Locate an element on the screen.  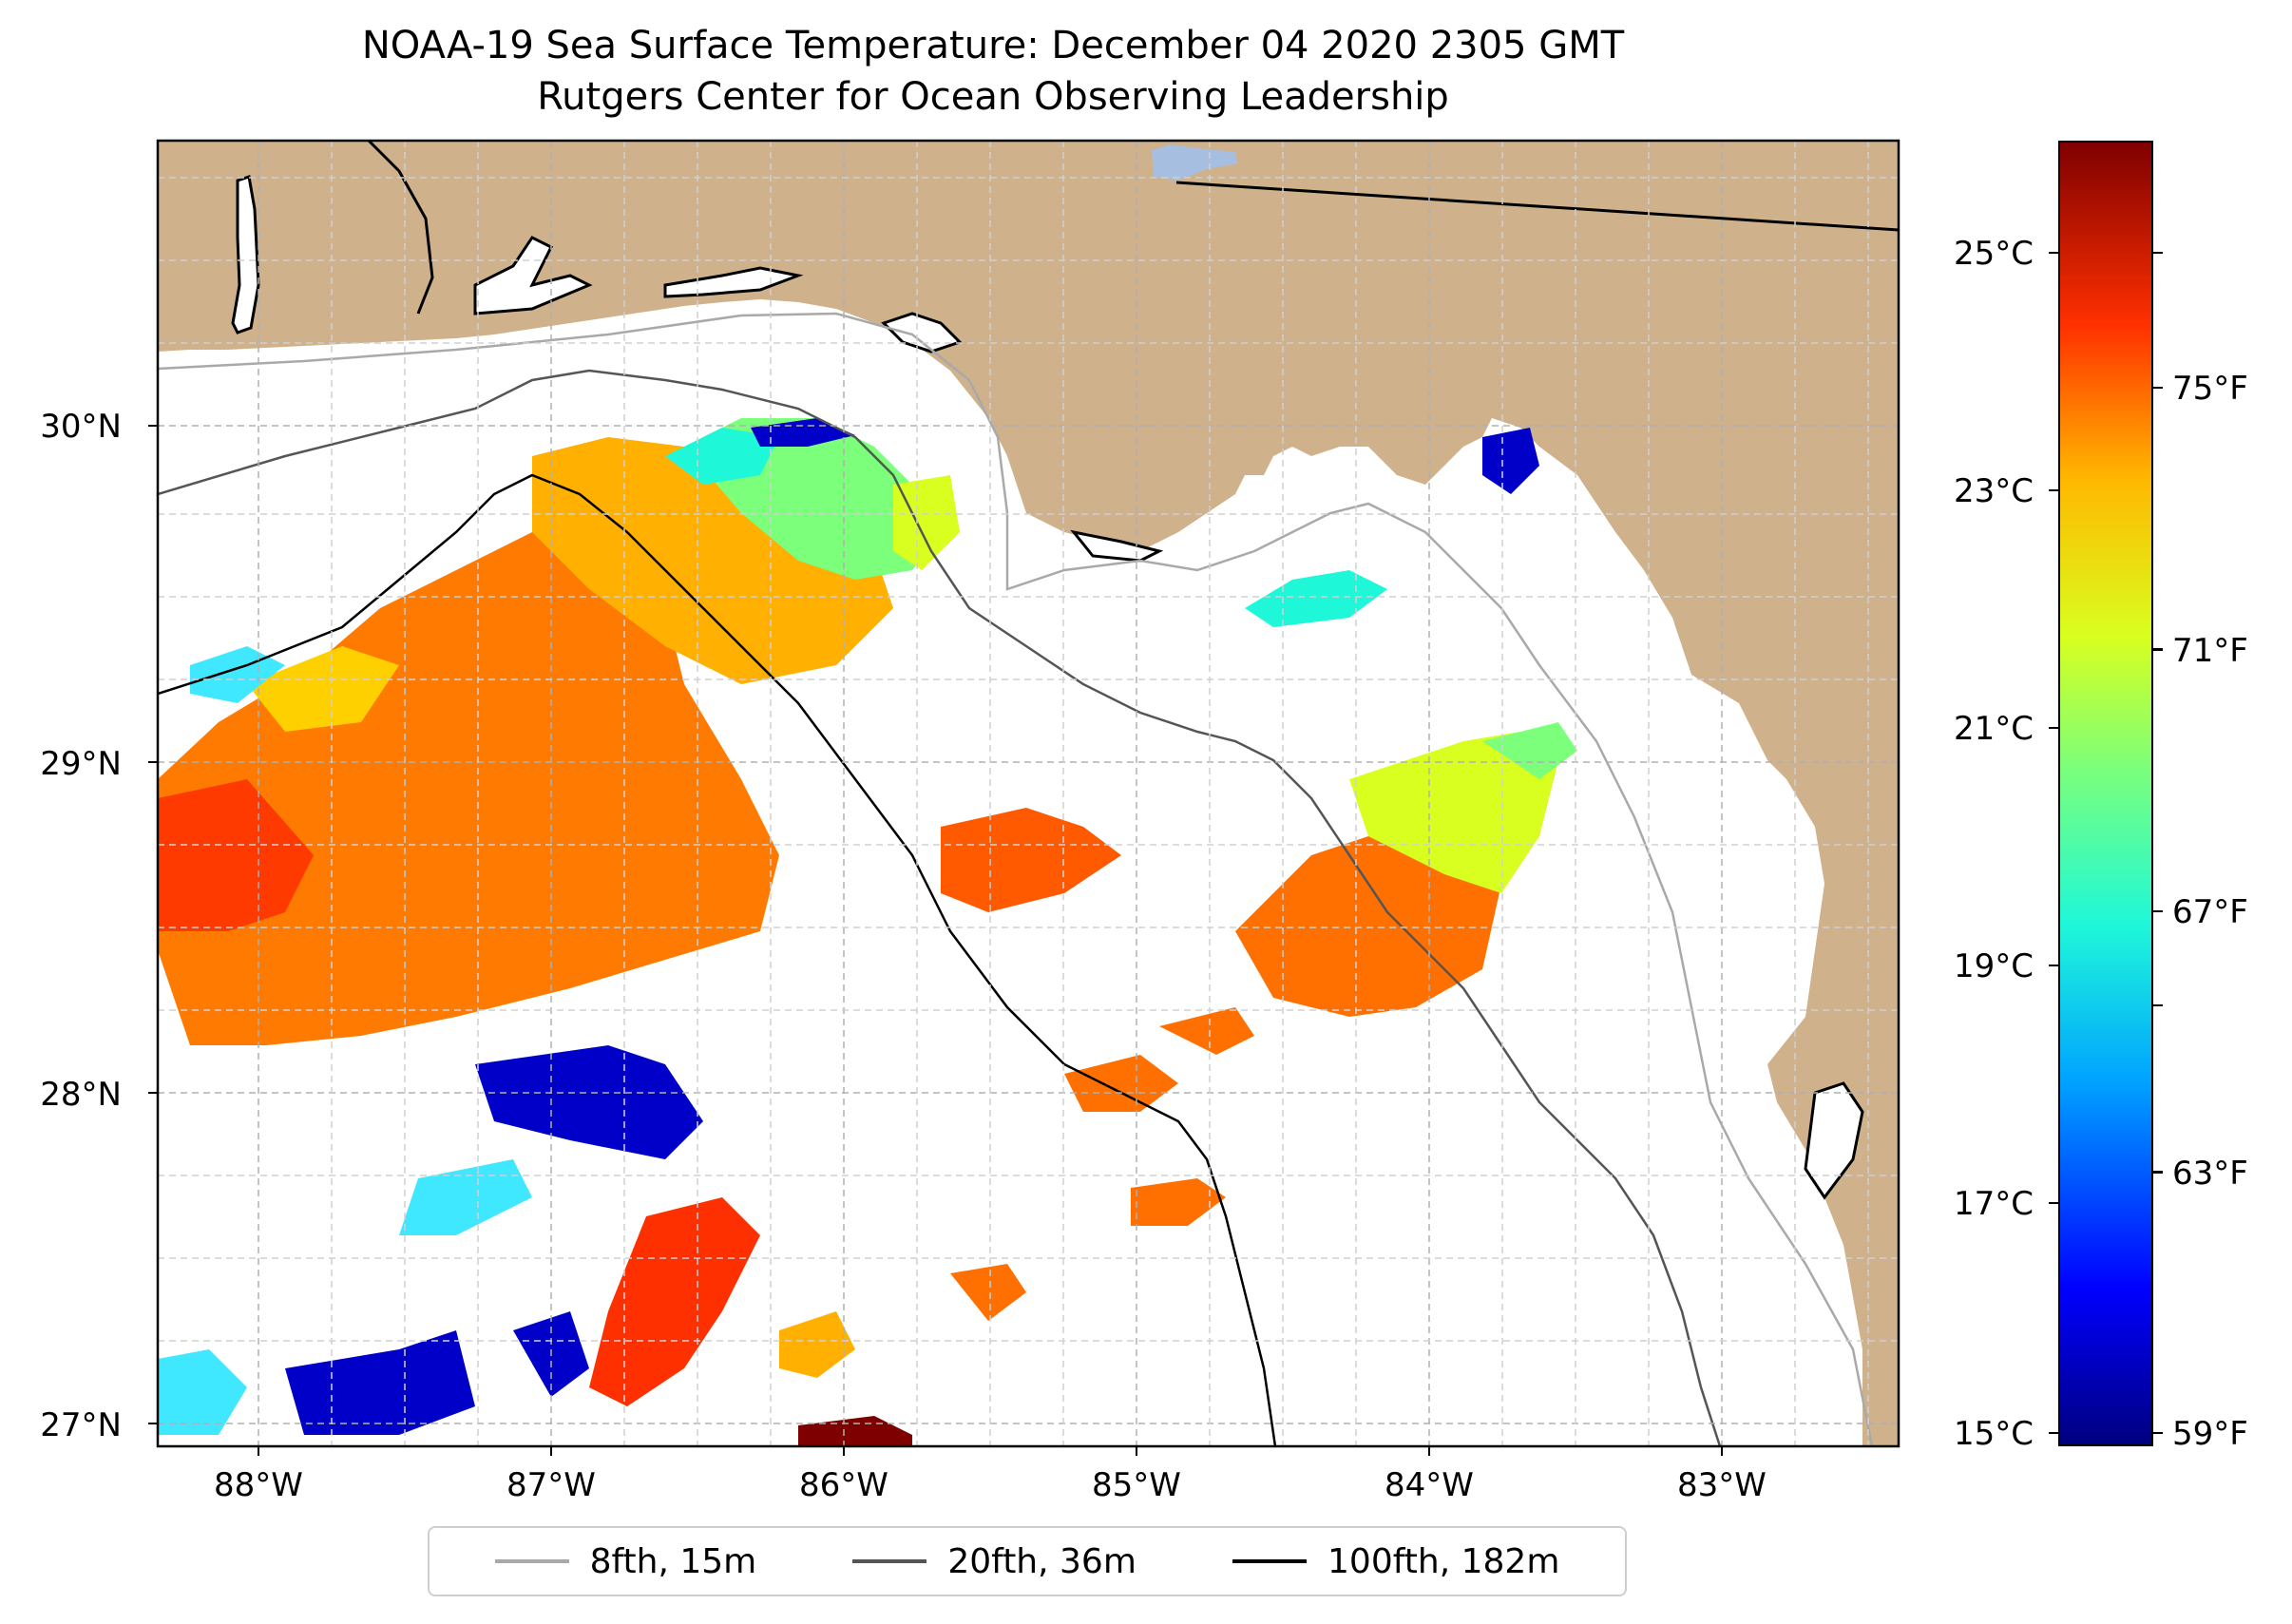
bay-st-andrews is located at coordinates (922, 332).